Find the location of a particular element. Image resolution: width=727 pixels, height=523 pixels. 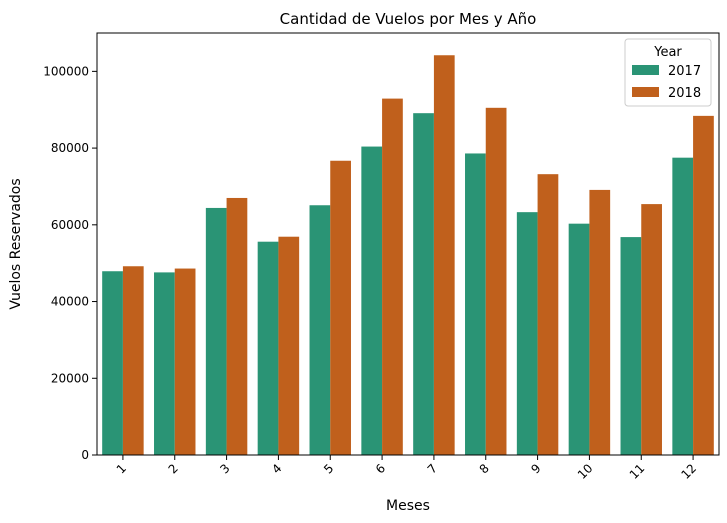

x-tick-label: 12 is located at coordinates (688, 471).